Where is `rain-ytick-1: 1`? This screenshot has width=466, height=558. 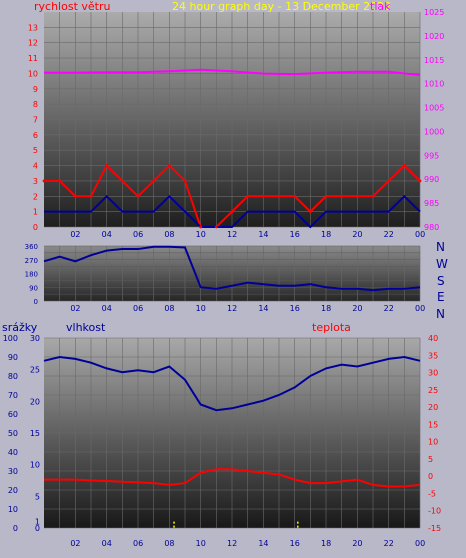 rain-ytick-1: 1 is located at coordinates (37, 522).